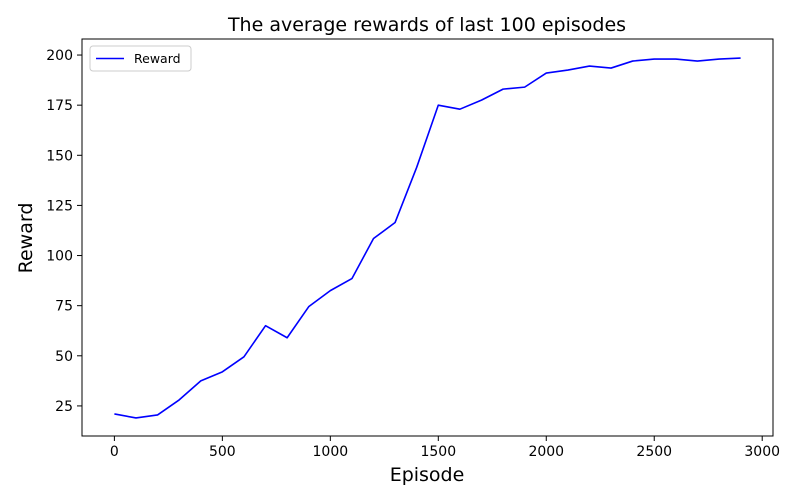 The height and width of the screenshot is (504, 800). What do you see at coordinates (59, 106) in the screenshot?
I see `y-tick-label: 175` at bounding box center [59, 106].